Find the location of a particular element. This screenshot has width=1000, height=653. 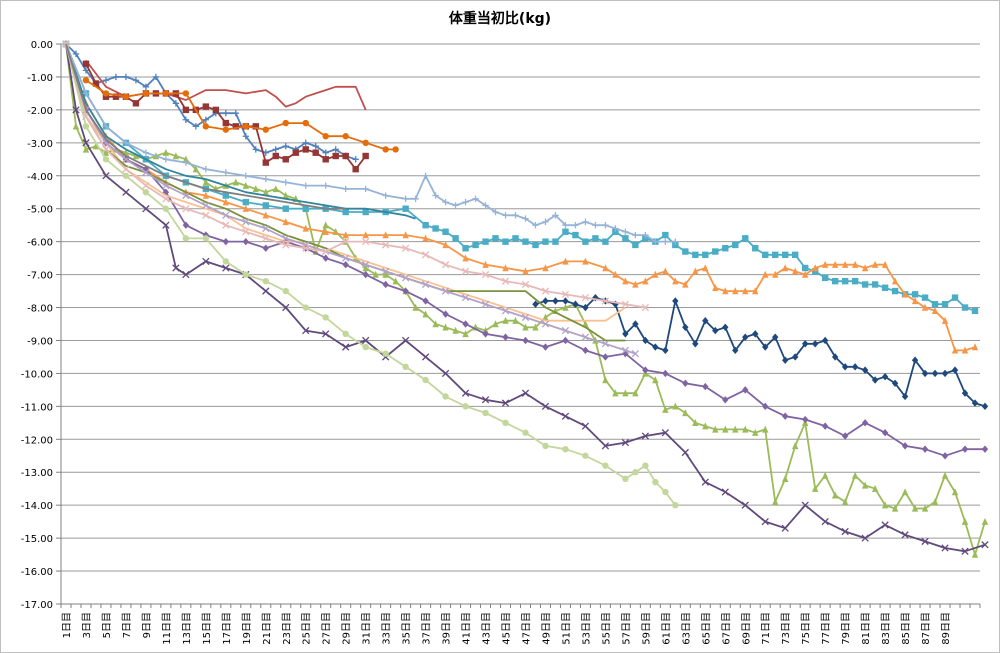

x-tick-label: 79日目 is located at coordinates (846, 628).